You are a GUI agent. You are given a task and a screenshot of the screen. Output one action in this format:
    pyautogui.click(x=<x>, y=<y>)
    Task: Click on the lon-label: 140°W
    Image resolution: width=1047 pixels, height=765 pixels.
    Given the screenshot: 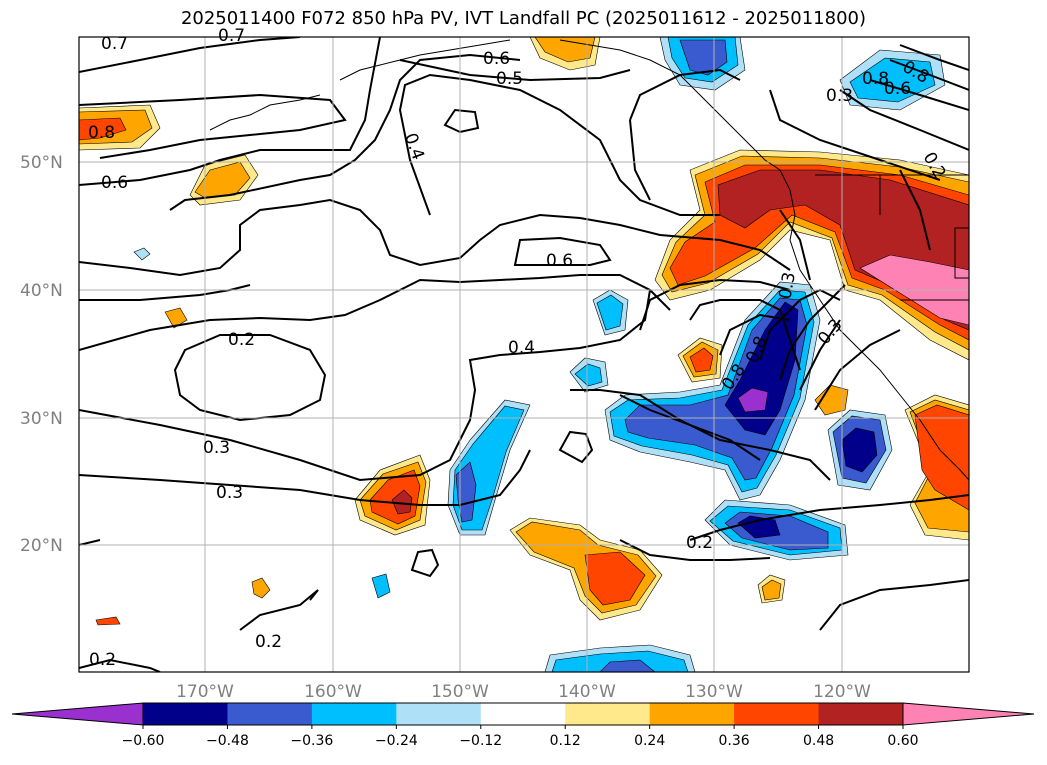 What is the action you would take?
    pyautogui.click(x=587, y=692)
    